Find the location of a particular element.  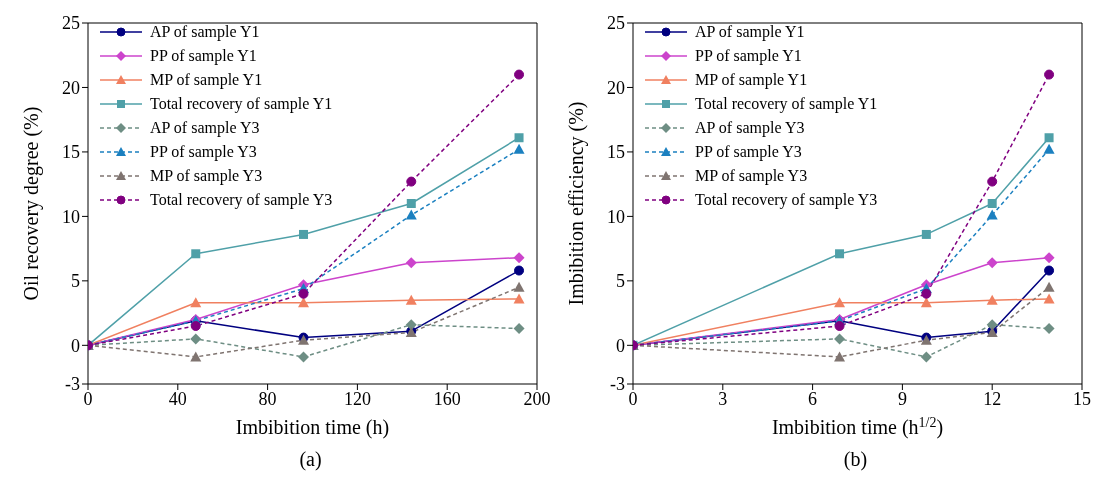

text: (b) is located at coordinates (855, 459).